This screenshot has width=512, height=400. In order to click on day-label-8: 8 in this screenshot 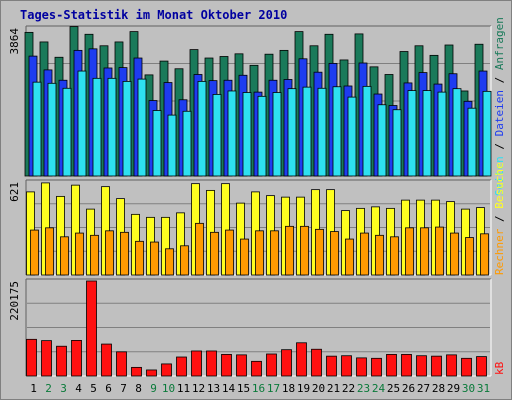, I will do `click(138, 388)`.